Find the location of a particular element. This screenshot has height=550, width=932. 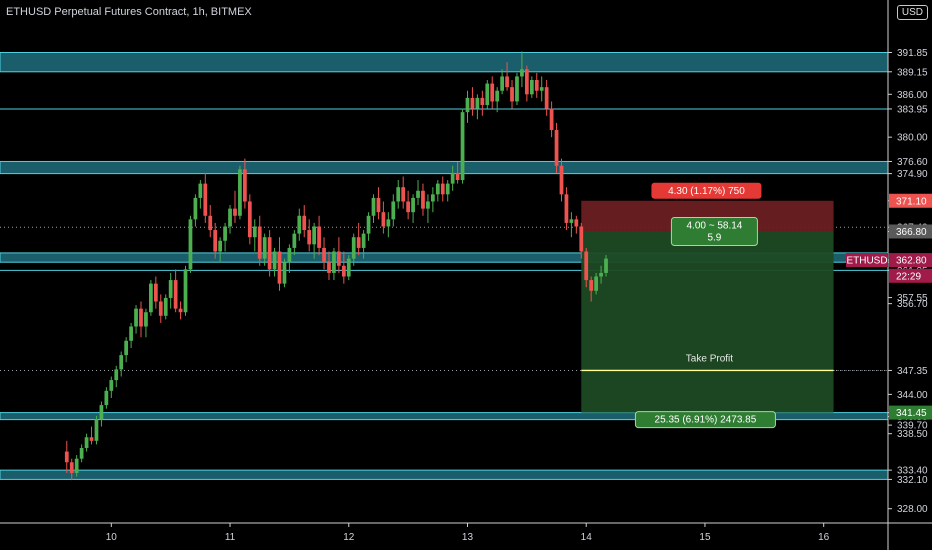

take-profit-text: Take Profit is located at coordinates (709, 358).